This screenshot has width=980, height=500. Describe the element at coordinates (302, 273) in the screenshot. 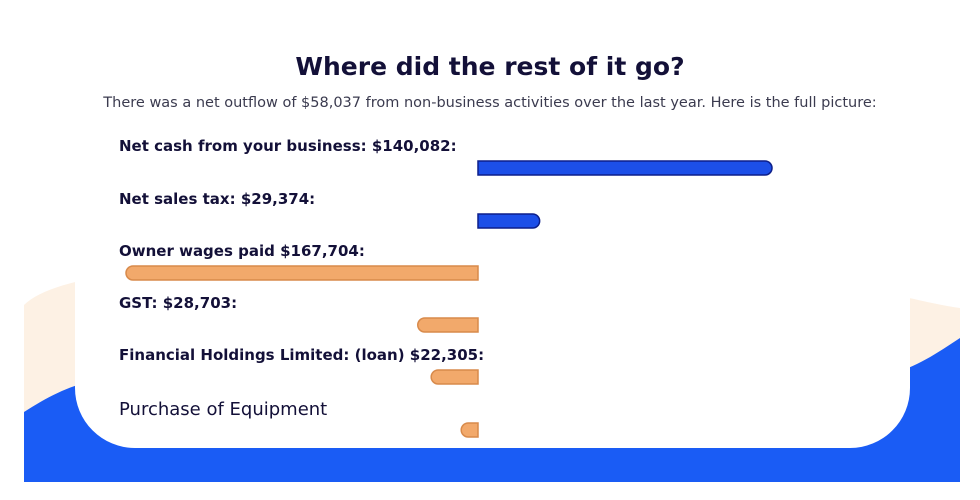

I see `bar-owner-wages` at that location.